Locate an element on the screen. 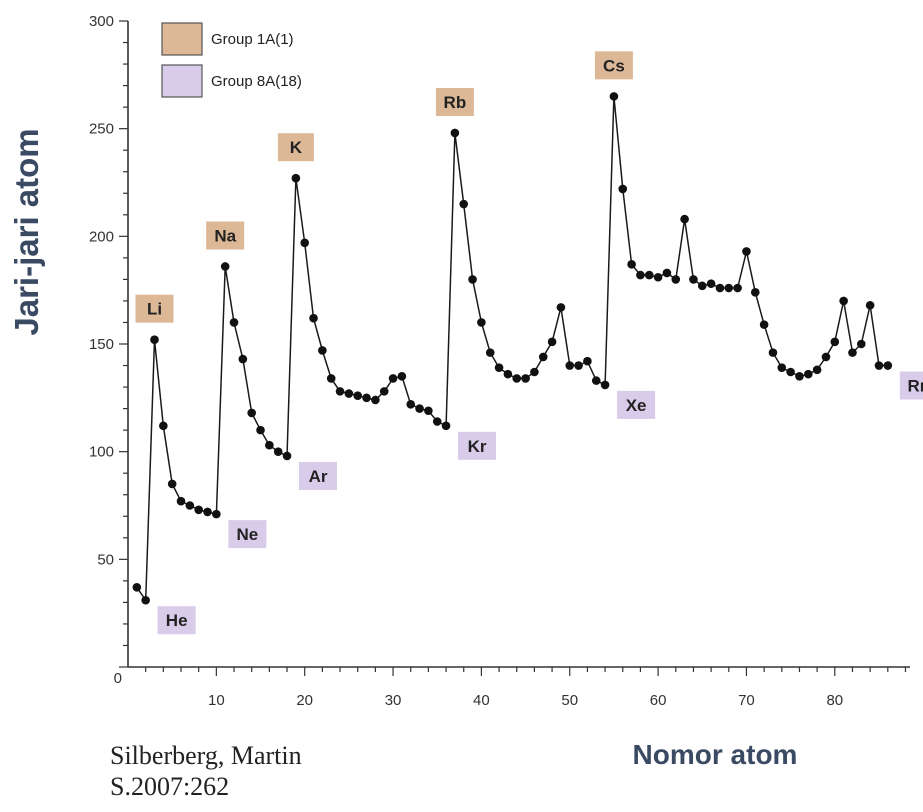  label-text: Kr is located at coordinates (477, 446).